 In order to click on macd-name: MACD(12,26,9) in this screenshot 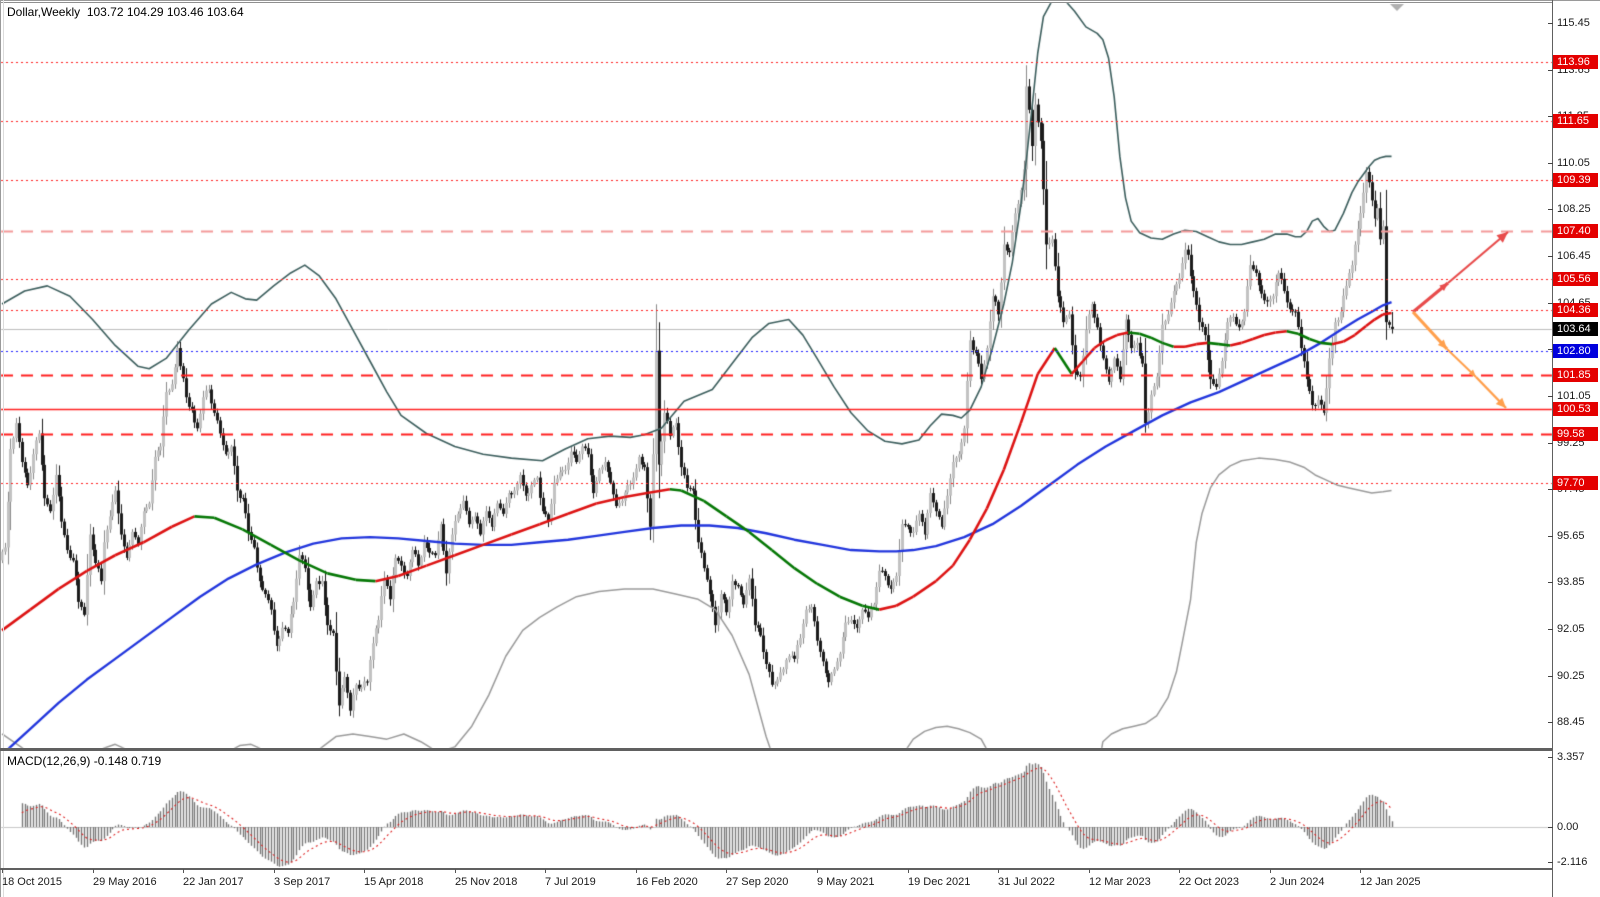, I will do `click(49, 761)`.